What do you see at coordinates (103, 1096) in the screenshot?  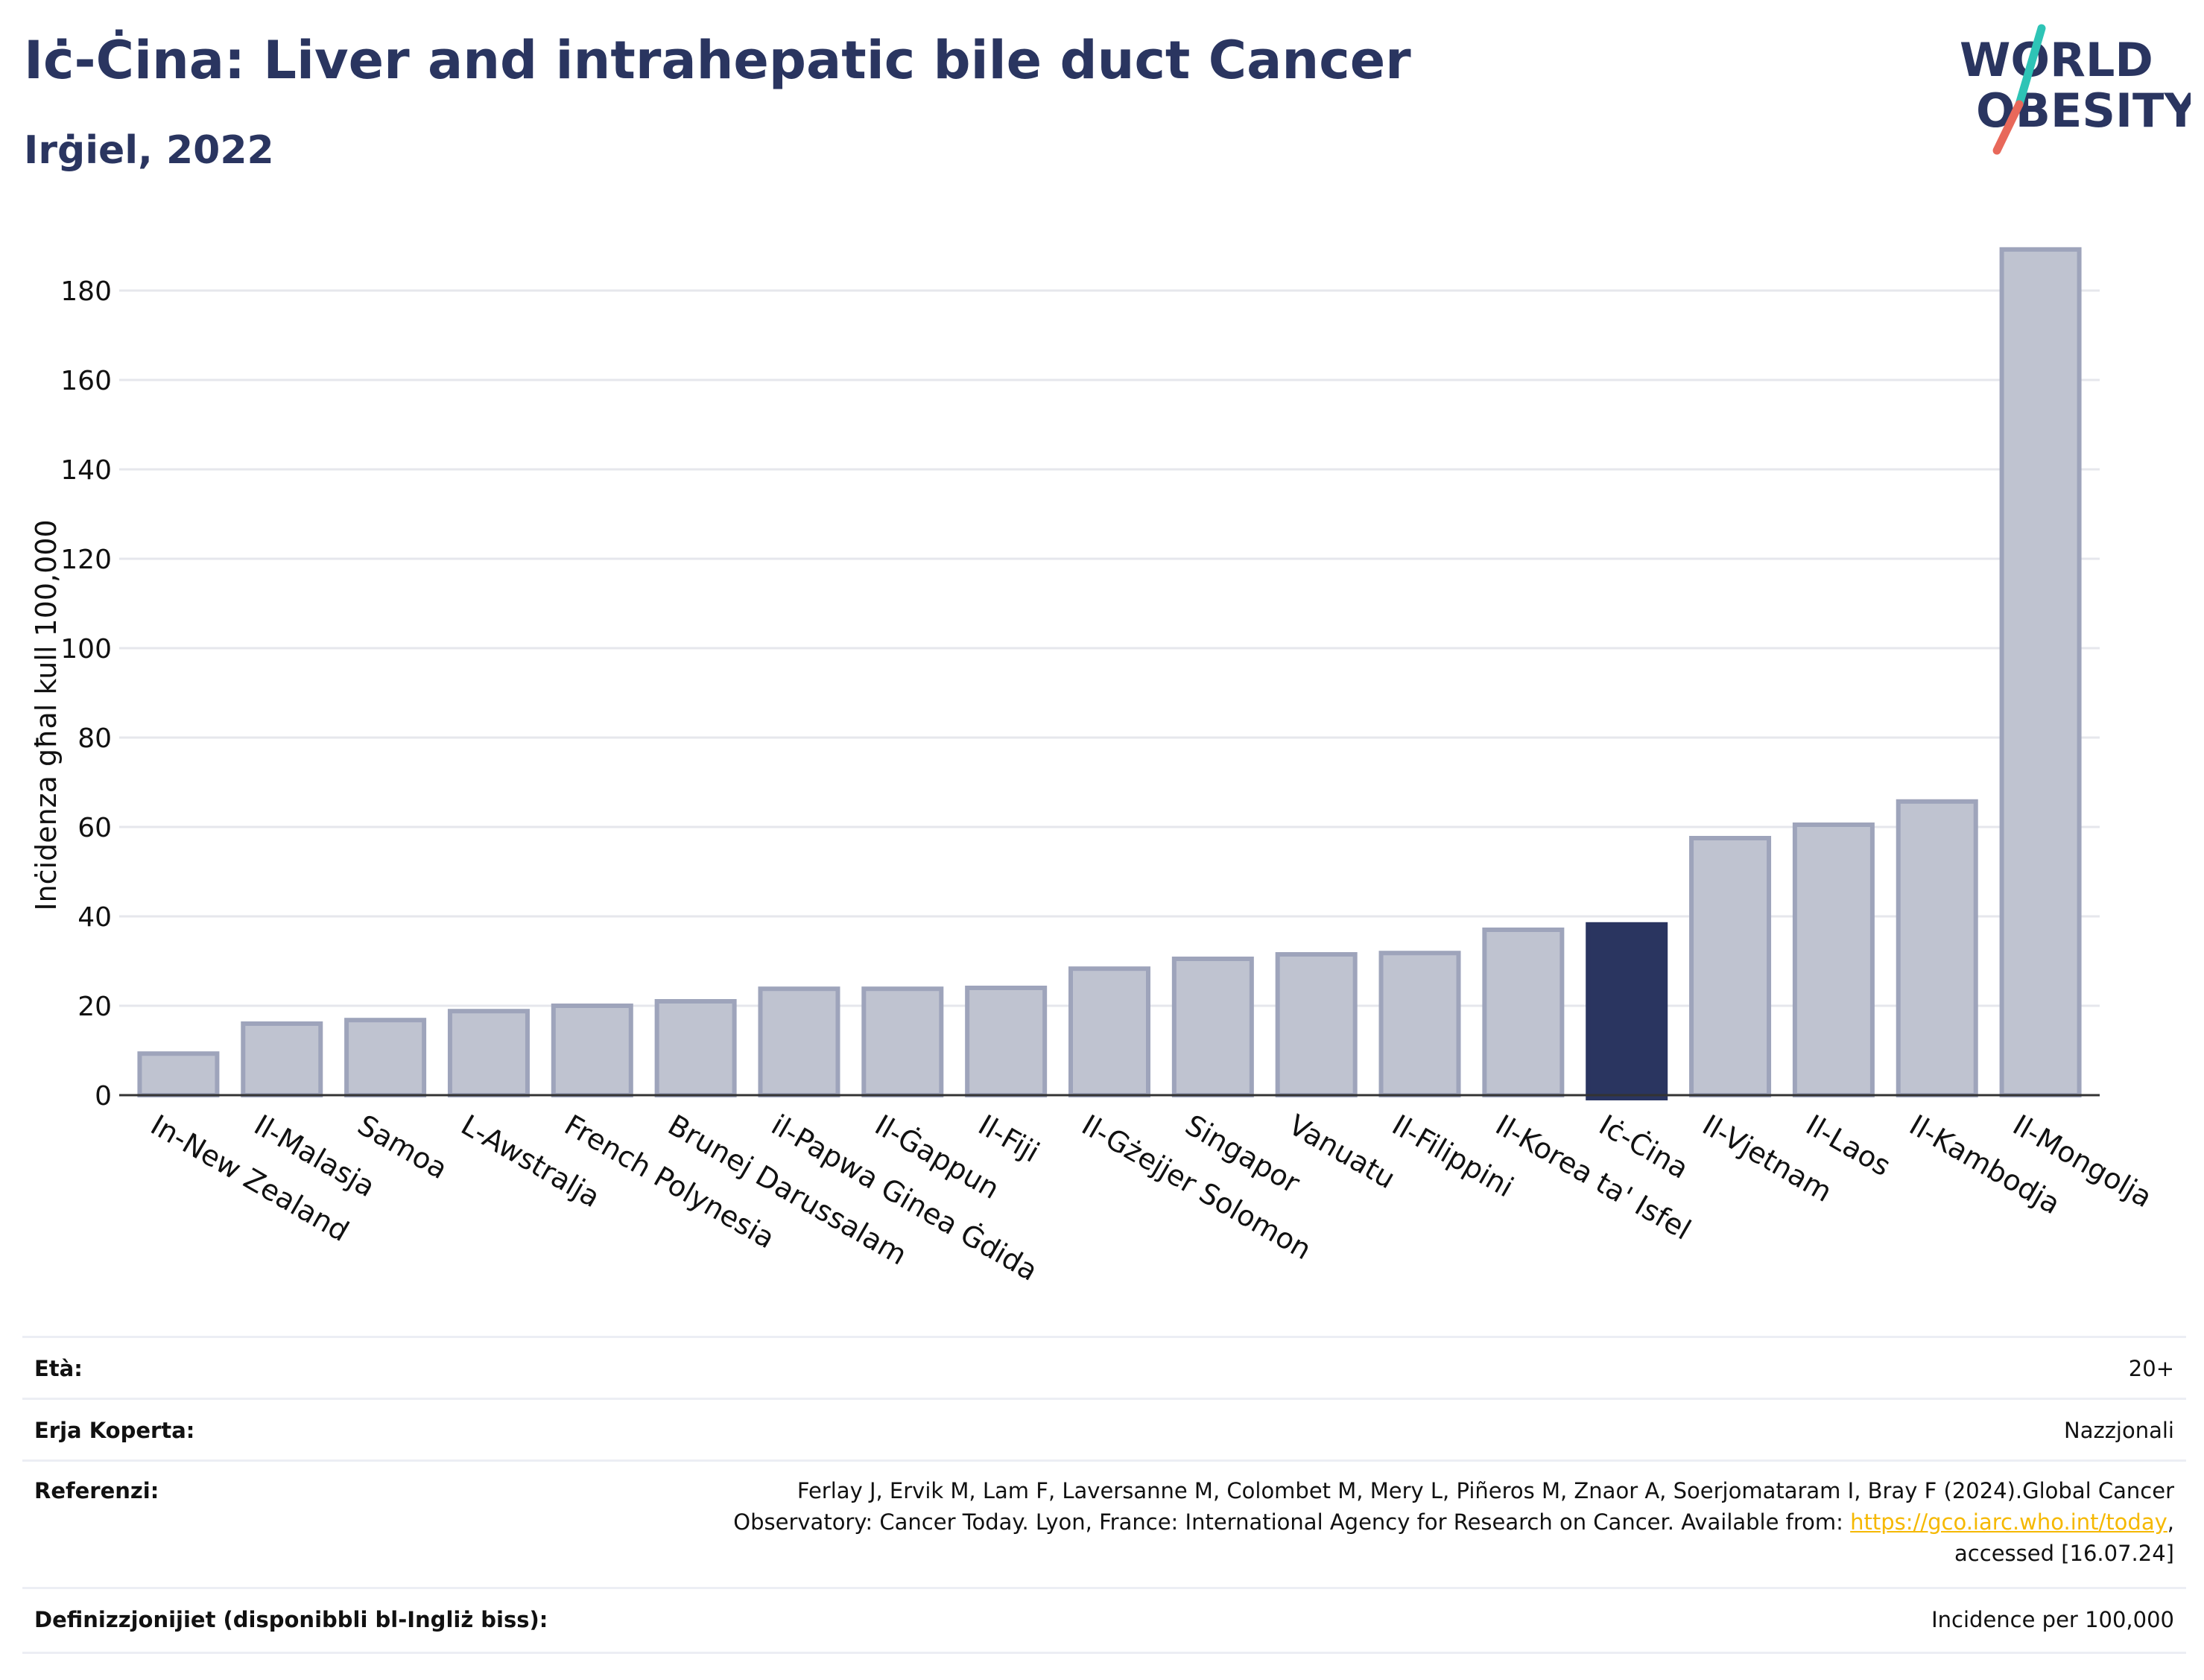 I see `y-tick-label: 0` at bounding box center [103, 1096].